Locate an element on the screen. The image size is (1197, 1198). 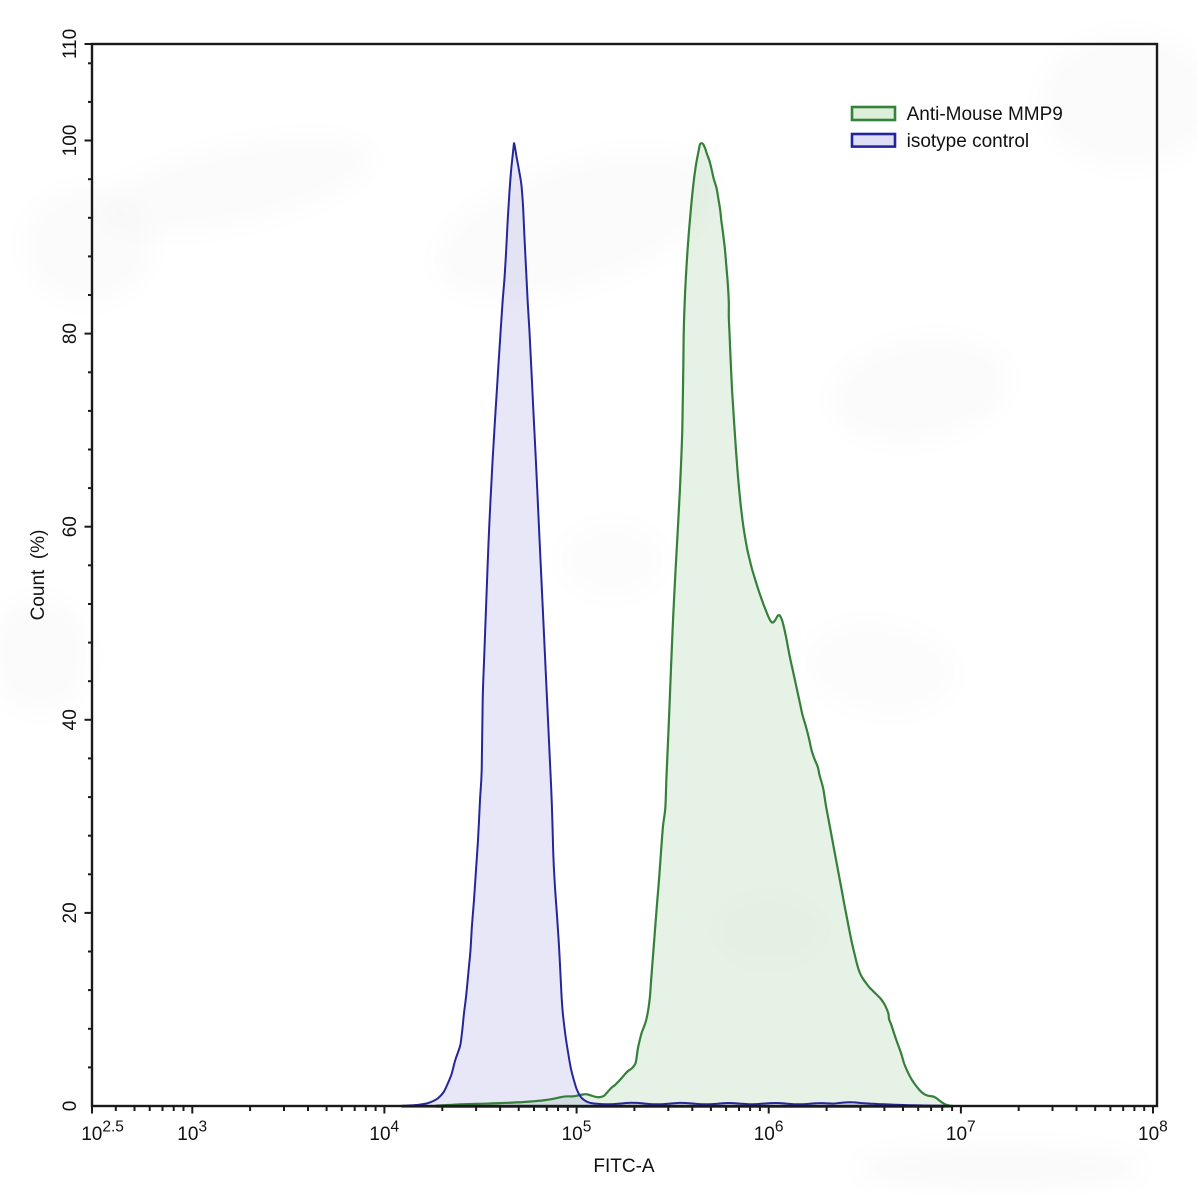
svg-text: 40 is located at coordinates (70, 719).